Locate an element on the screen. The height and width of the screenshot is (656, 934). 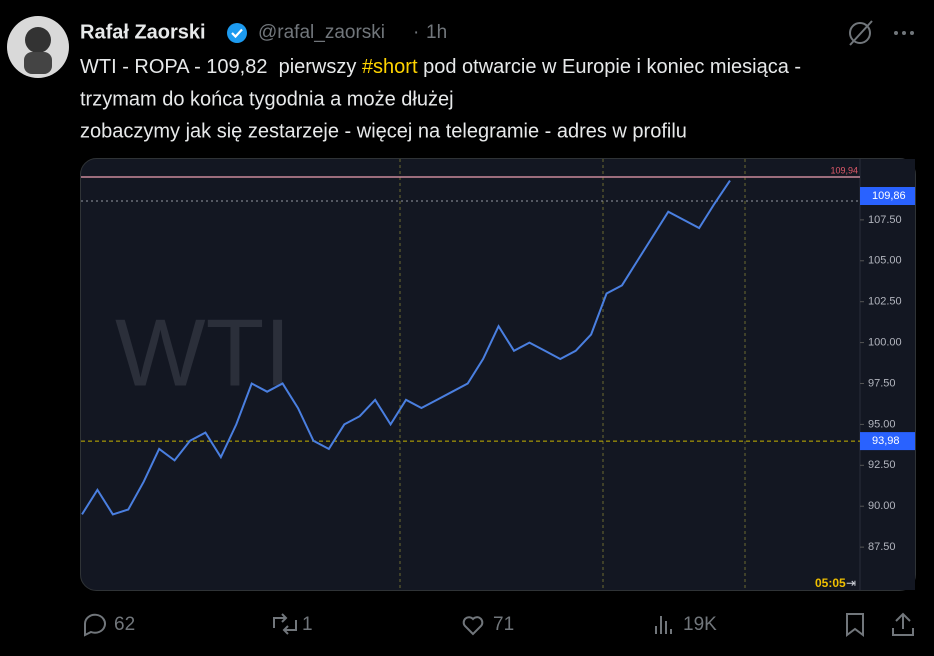
reply-count: 62 is located at coordinates (124, 624).